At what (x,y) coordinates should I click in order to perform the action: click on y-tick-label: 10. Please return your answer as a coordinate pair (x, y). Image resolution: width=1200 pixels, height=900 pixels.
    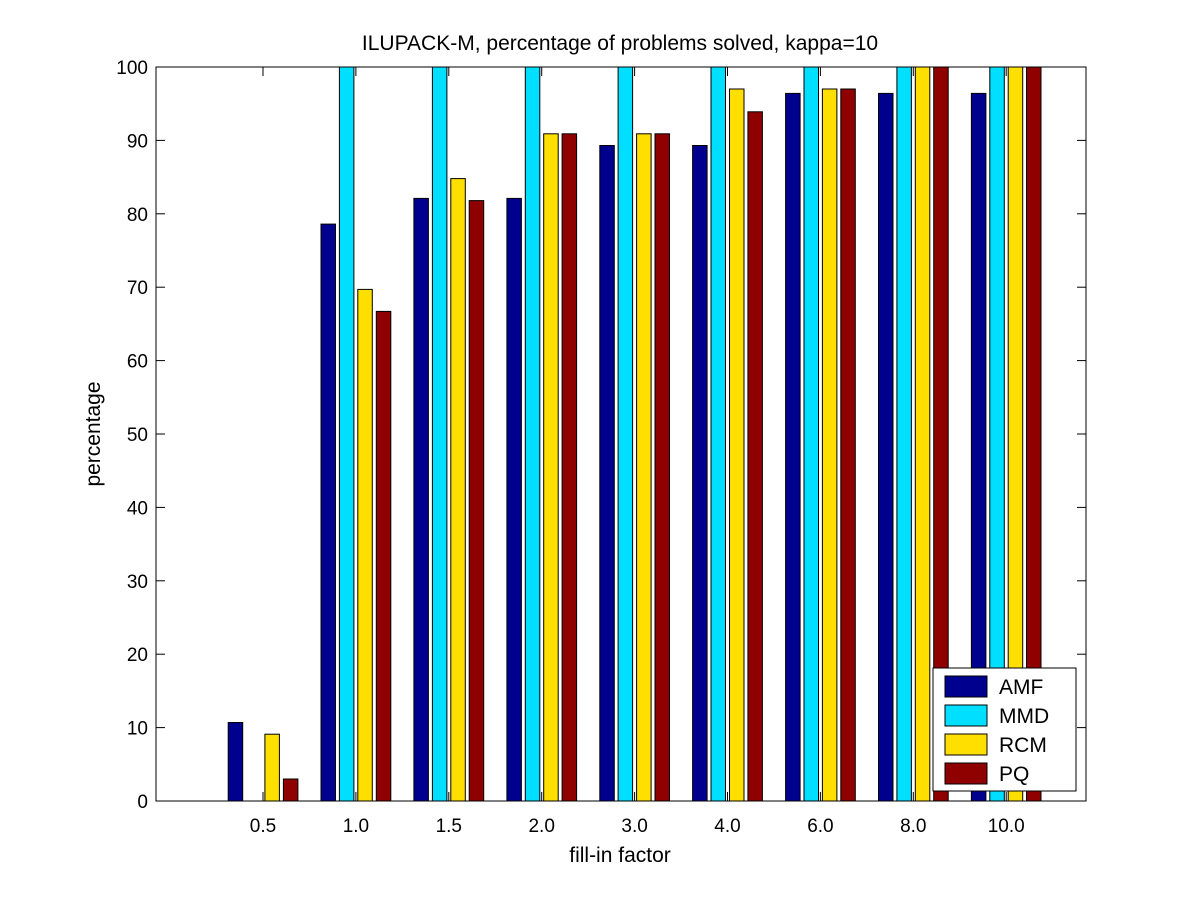
    Looking at the image, I should click on (137, 729).